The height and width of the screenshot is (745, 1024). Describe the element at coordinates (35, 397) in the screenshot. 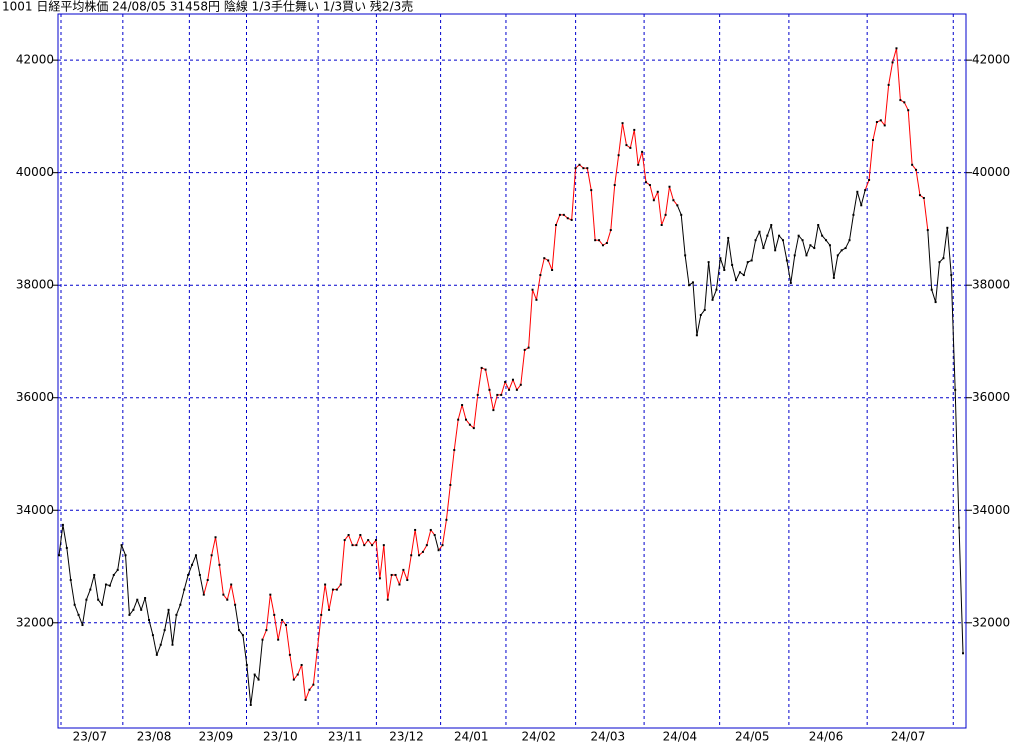

I see `y-tick-label: 36000` at that location.